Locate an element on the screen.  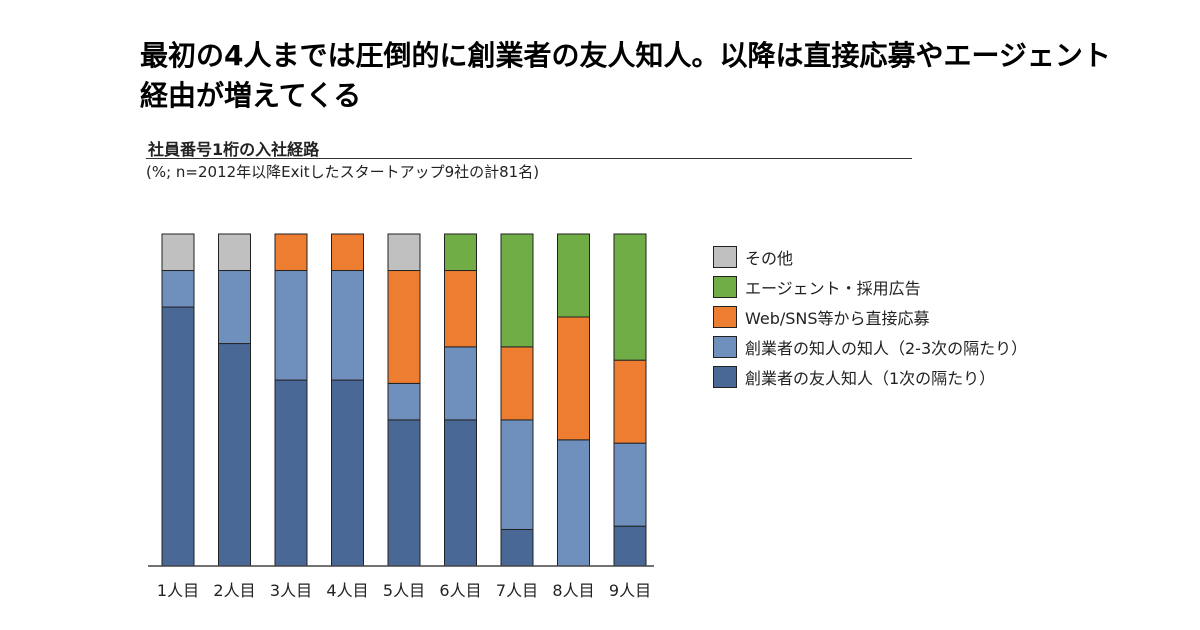
legend-item: 創業者の知人の知人（2-3次の隔たり） is located at coordinates (870, 347).